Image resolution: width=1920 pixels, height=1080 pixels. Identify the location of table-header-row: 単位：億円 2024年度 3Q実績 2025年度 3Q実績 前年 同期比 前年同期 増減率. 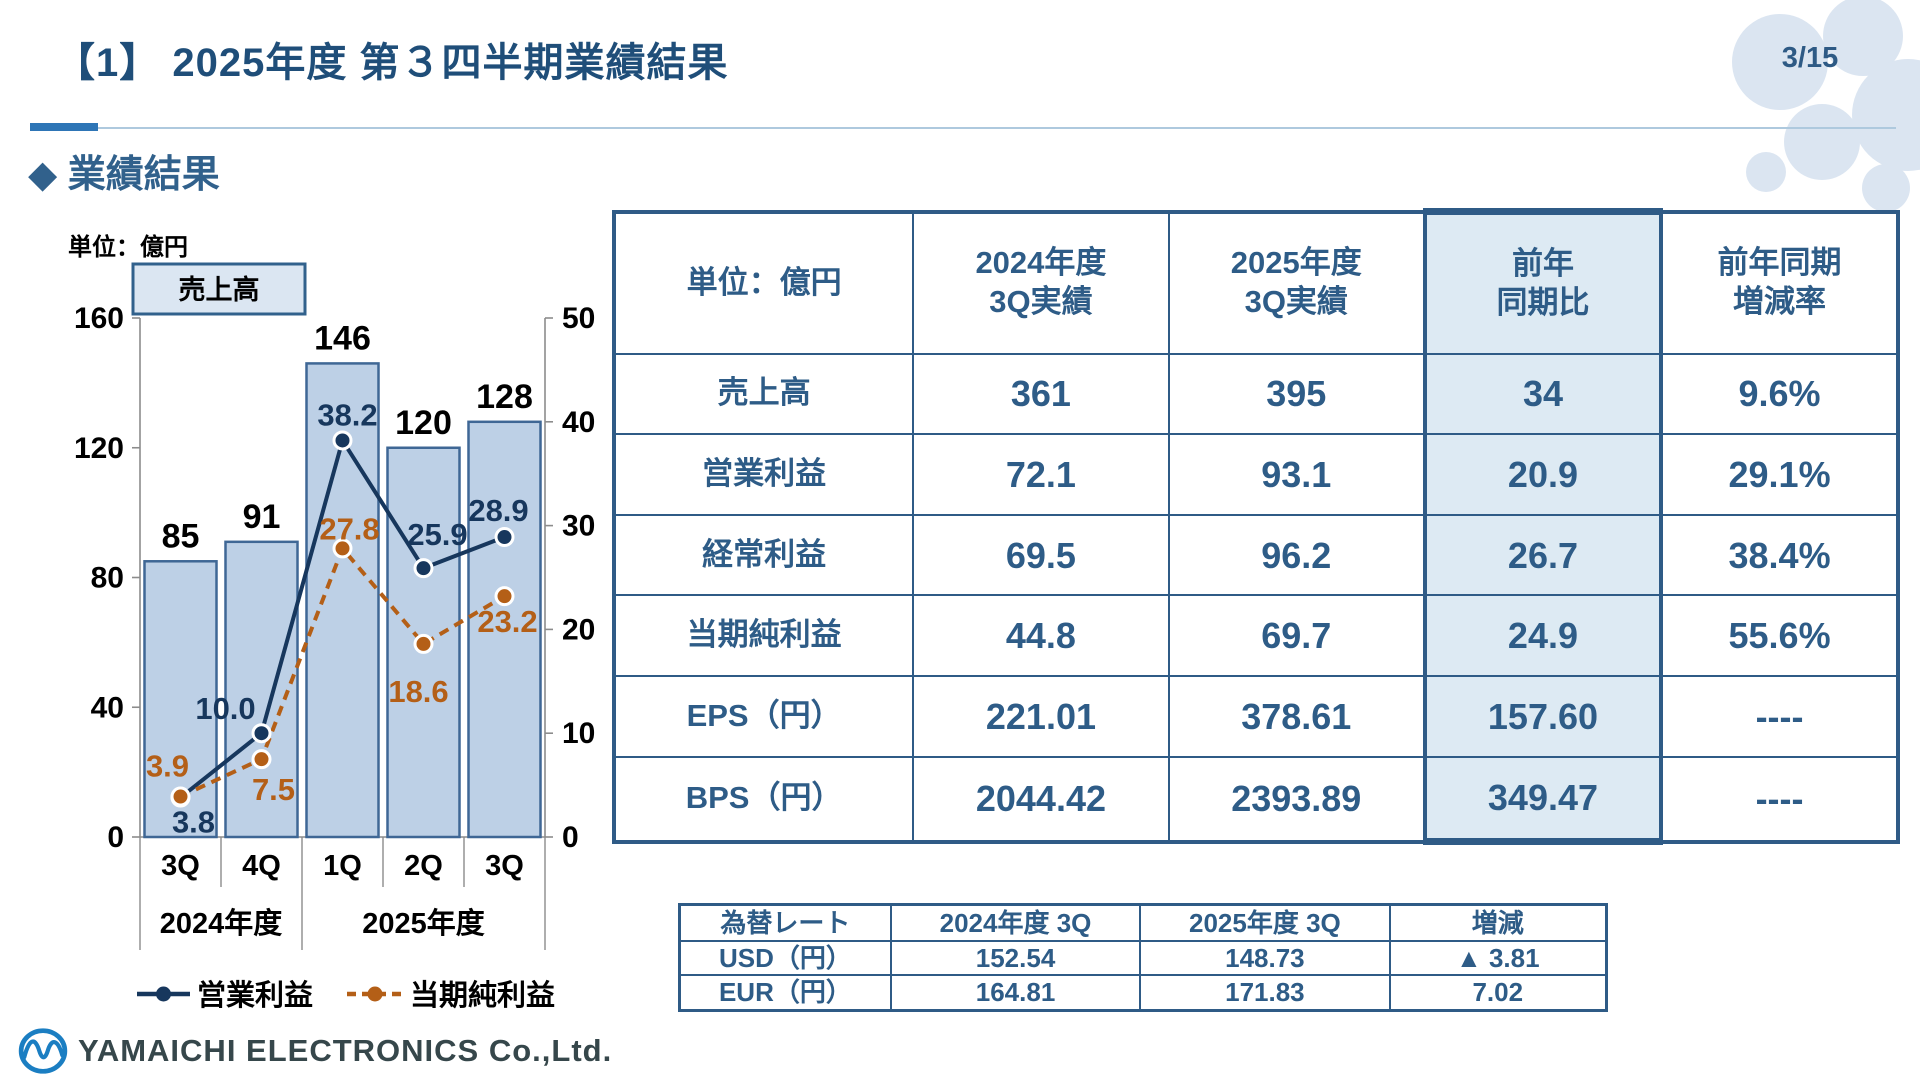
(1255, 281).